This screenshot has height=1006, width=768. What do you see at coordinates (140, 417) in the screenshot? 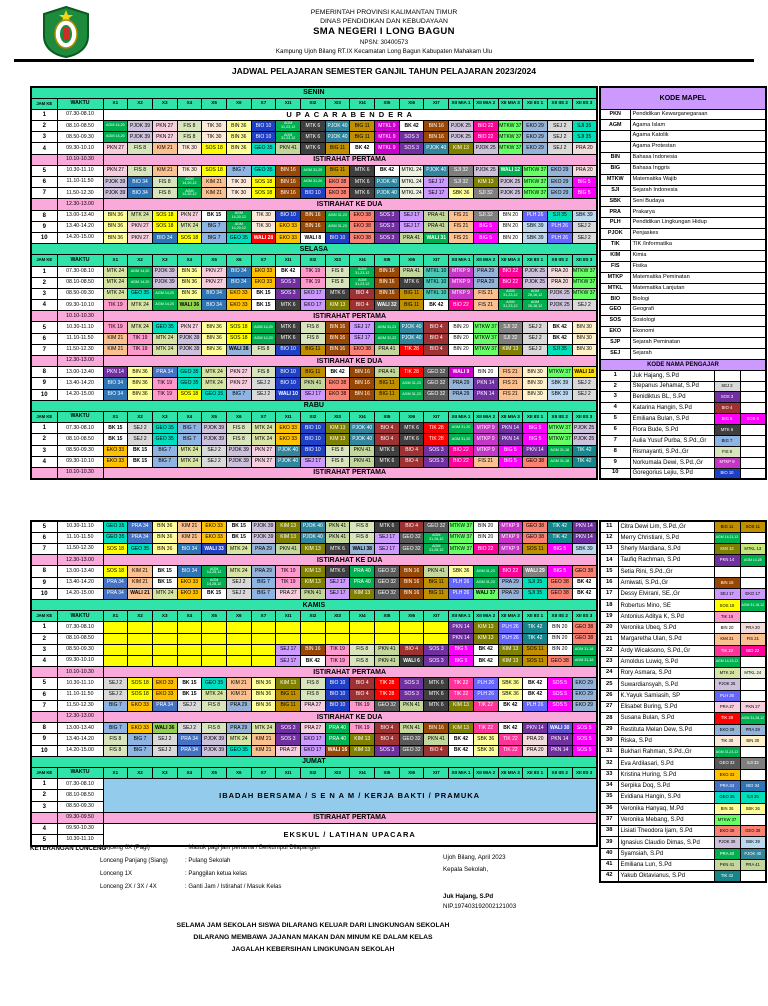
I see `class-column-header: X2` at bounding box center [140, 417].